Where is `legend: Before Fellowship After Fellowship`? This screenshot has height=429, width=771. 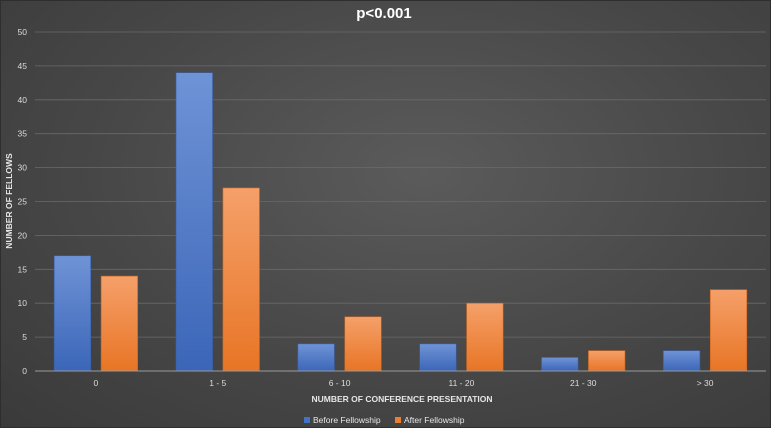 legend: Before Fellowship After Fellowship is located at coordinates (384, 420).